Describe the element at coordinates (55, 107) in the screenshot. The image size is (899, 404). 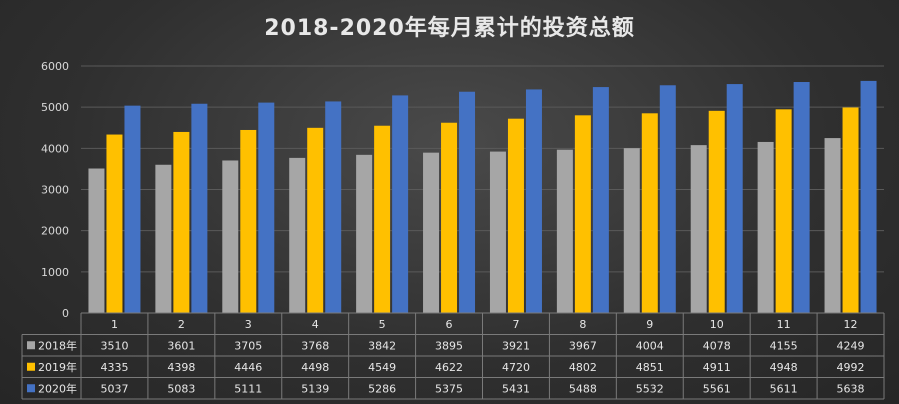
I see `y-tick-label: 5000` at that location.